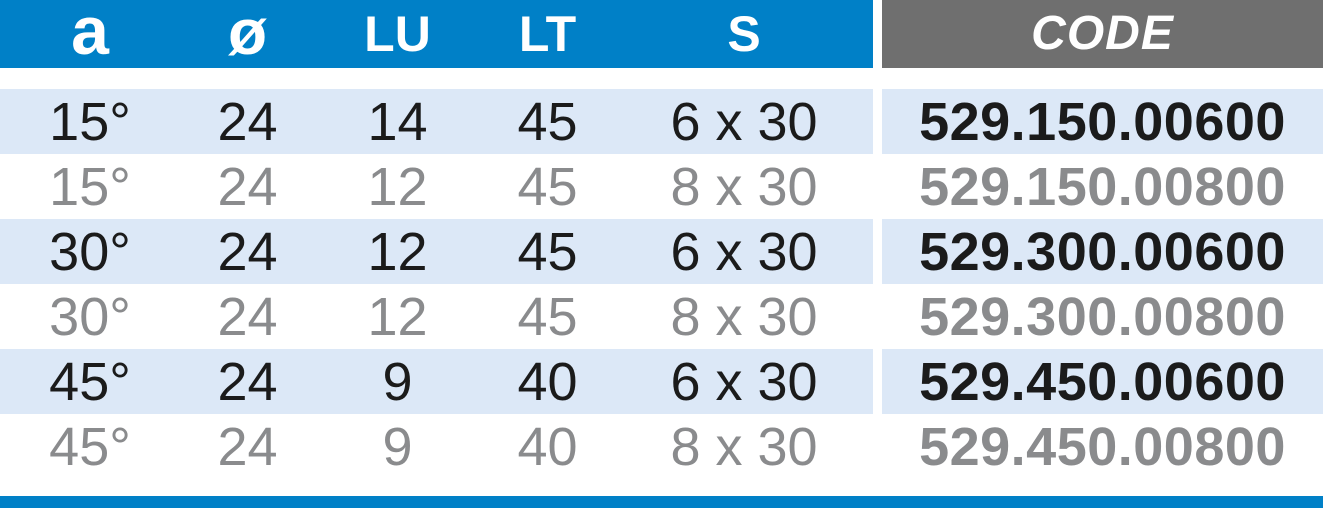 This screenshot has height=508, width=1323. I want to click on bottom-accent-bar, so click(661, 502).